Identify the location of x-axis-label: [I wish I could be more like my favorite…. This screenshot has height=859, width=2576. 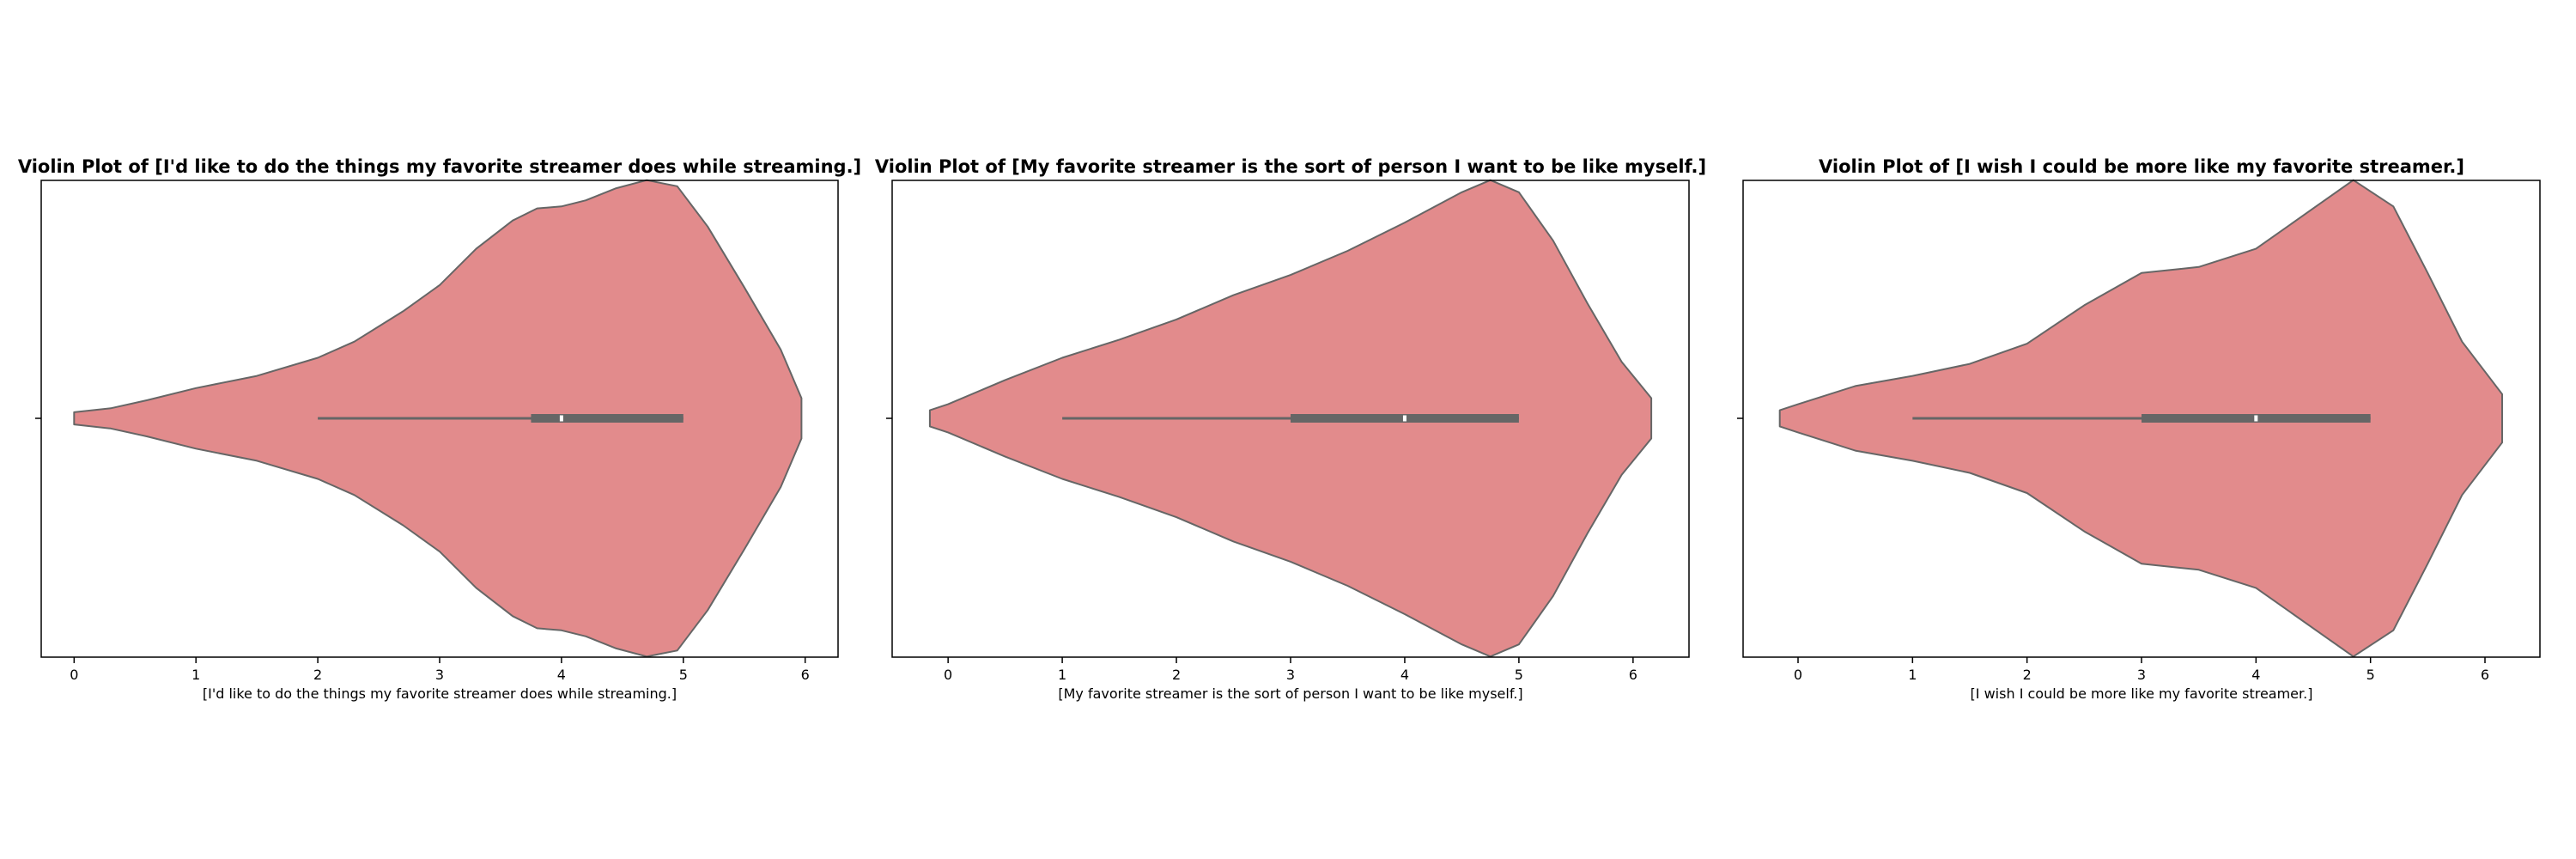
(2142, 694).